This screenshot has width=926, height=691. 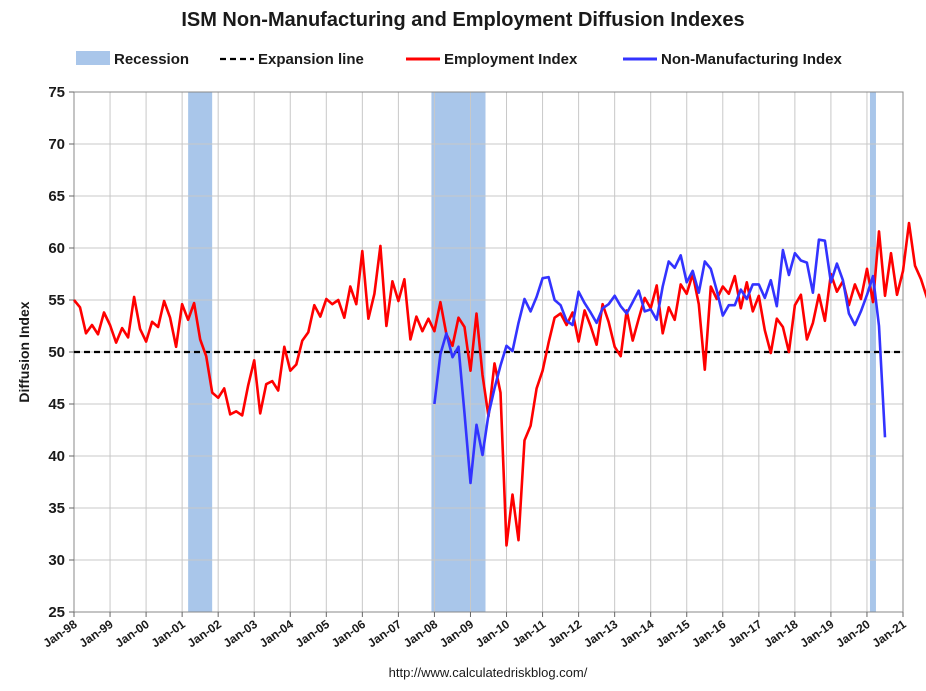 I want to click on y-tick-label: 35, so click(x=56, y=508).